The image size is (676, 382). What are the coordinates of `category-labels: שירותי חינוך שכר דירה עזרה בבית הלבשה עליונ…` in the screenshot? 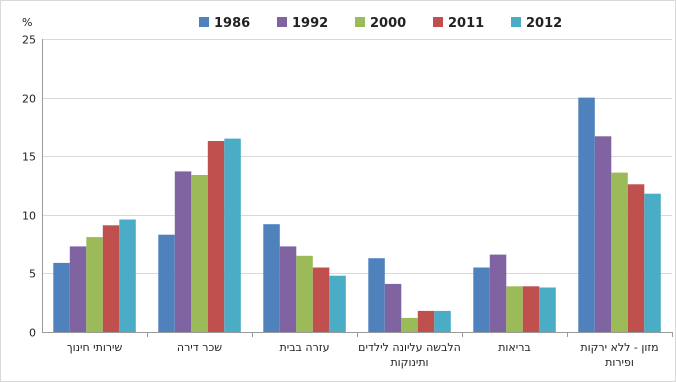 It's located at (363, 355).